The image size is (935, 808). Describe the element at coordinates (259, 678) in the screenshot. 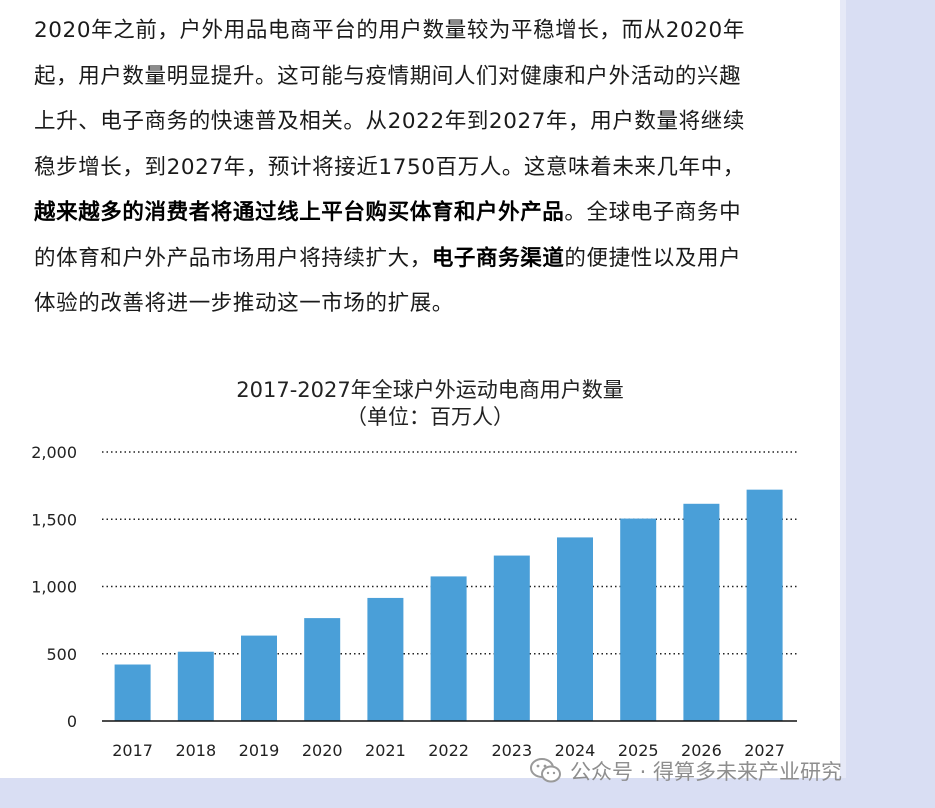

I see `bar-2019` at that location.